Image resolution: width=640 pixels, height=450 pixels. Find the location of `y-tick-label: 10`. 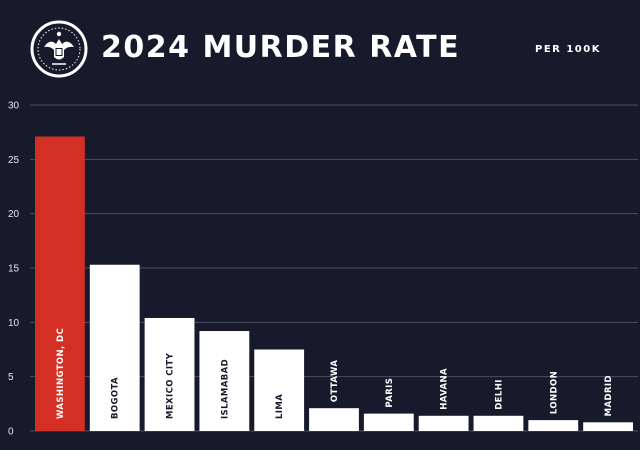

y-tick-label: 10 is located at coordinates (14, 323).